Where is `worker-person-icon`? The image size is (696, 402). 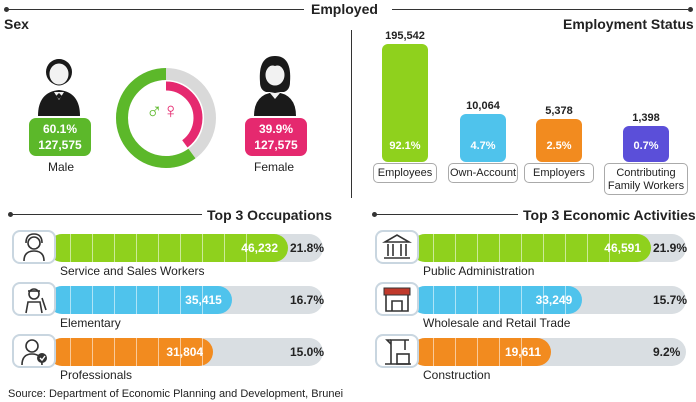
worker-person-icon is located at coordinates (34, 299).